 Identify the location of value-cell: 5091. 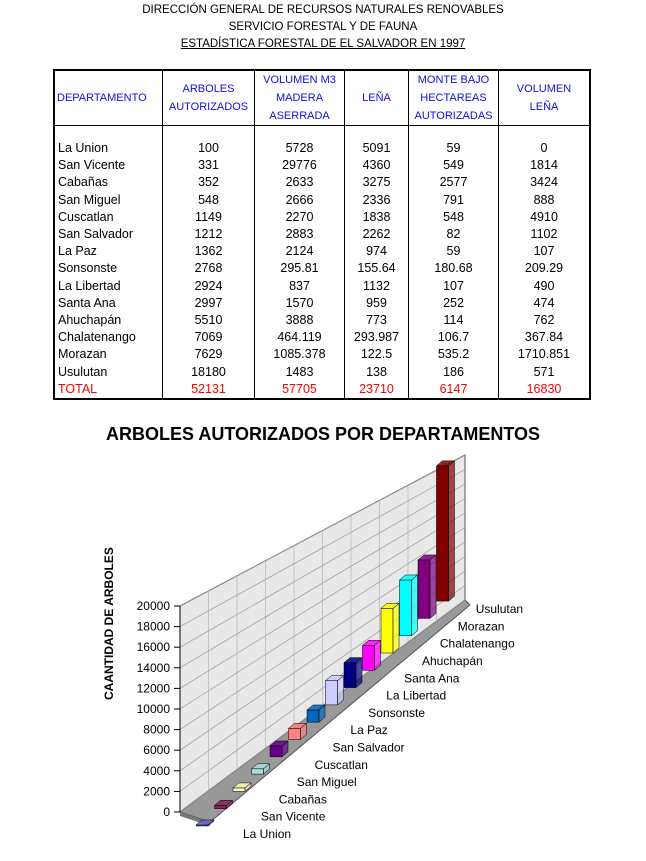
(376, 149).